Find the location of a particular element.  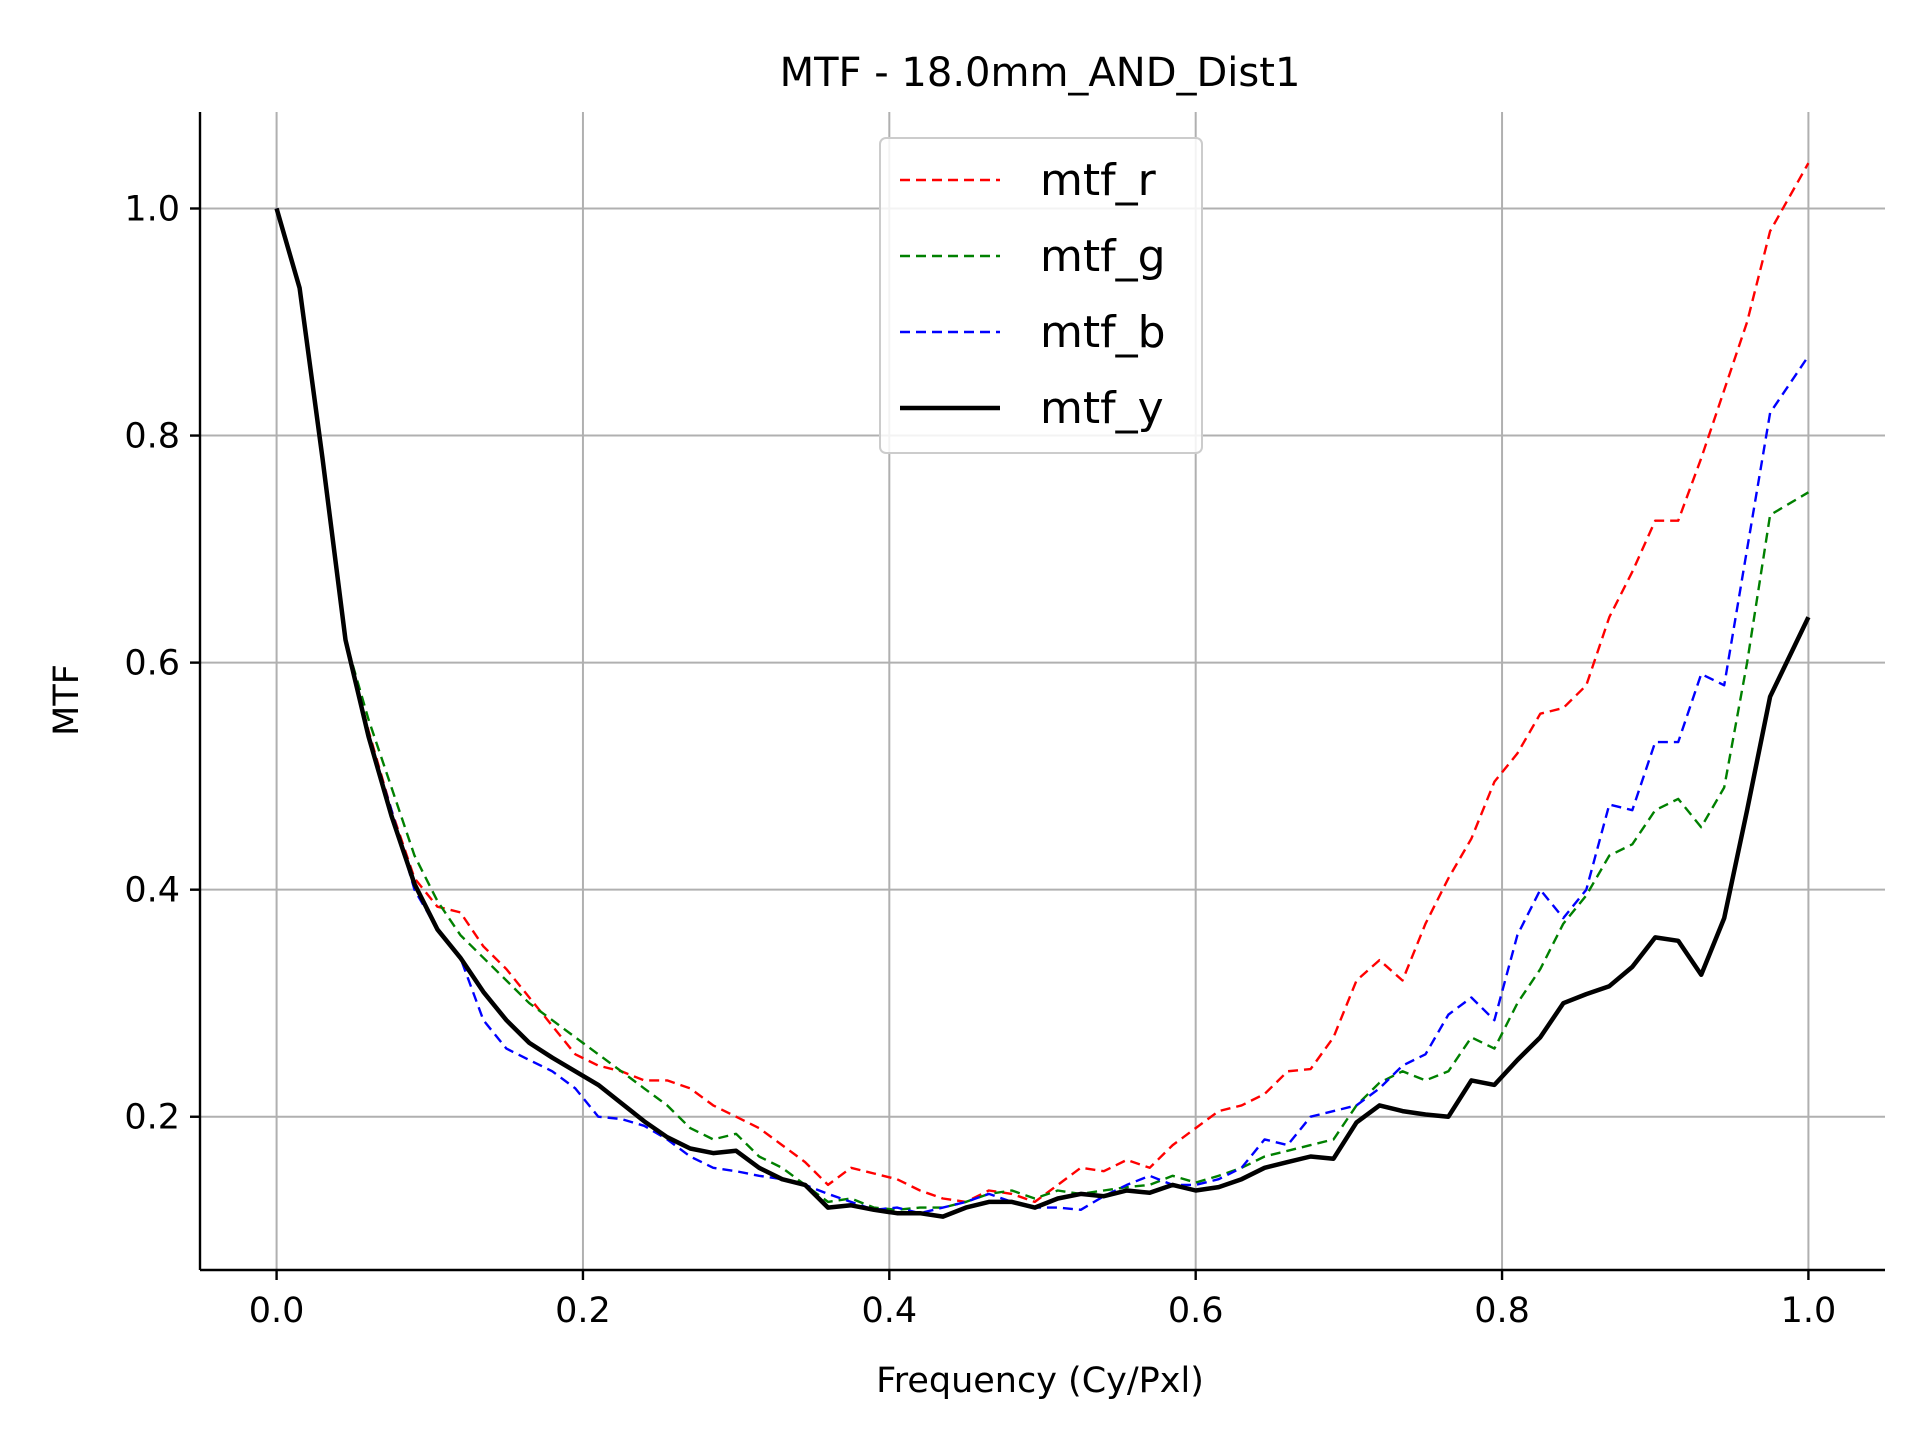

y-tick-label: 0.6 is located at coordinates (152, 664).